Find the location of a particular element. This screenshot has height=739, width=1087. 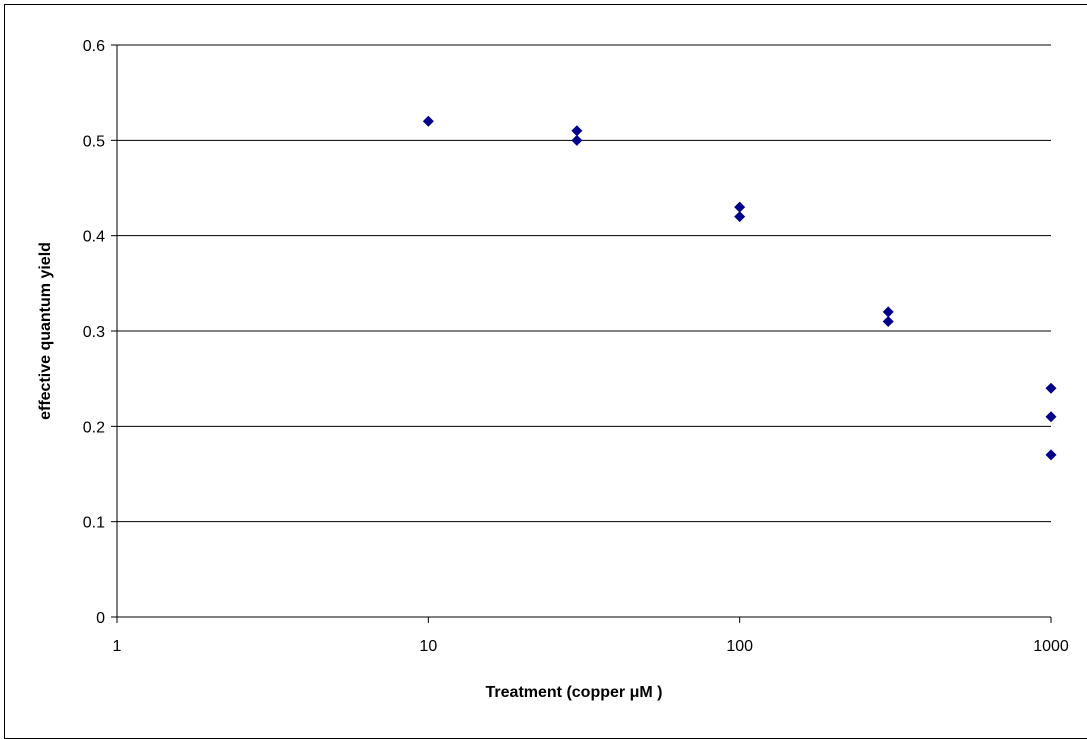

y-tick-label: 0.6 is located at coordinates (94, 46).